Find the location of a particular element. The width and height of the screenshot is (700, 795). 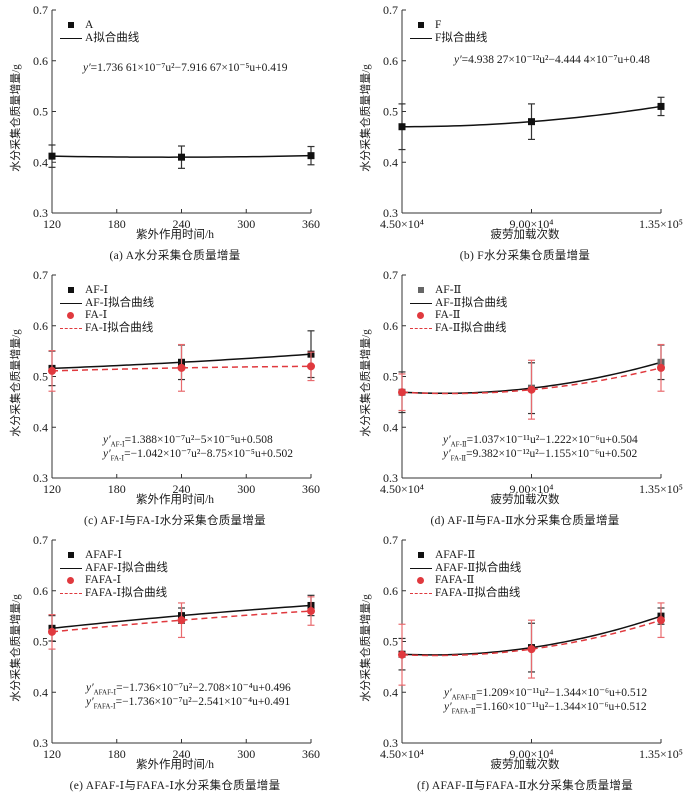

legend-item: FAFA-Ⅱ拟合曲线 is located at coordinates (465, 593).